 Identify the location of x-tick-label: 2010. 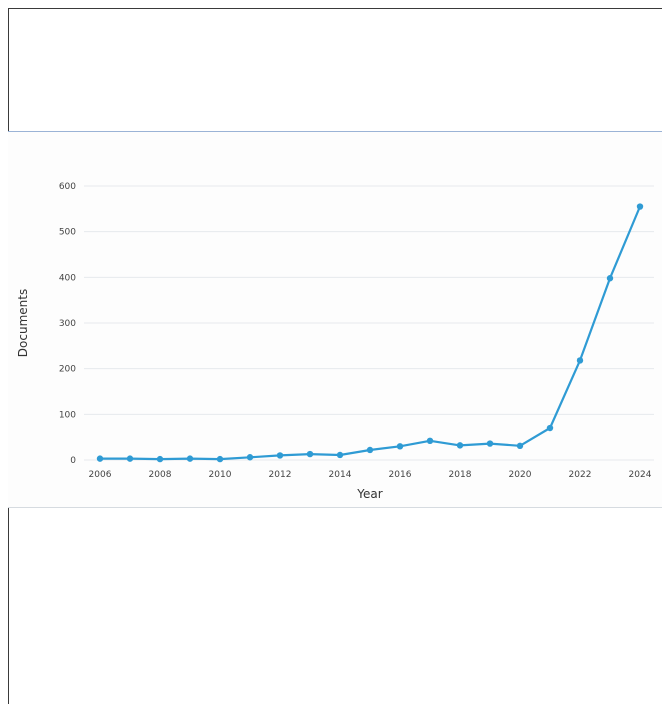
(220, 475).